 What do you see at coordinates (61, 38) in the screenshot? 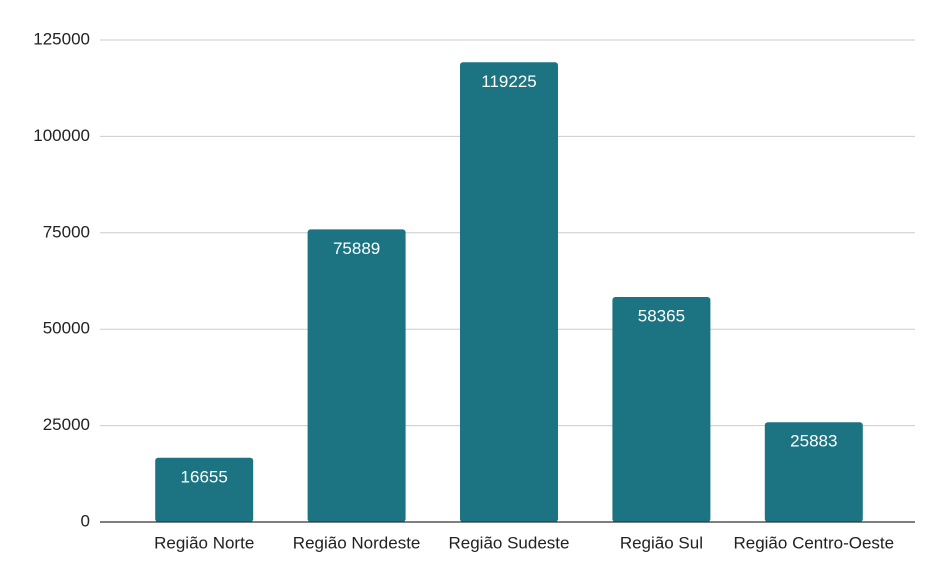
I see `y-tick-label: 125000` at bounding box center [61, 38].